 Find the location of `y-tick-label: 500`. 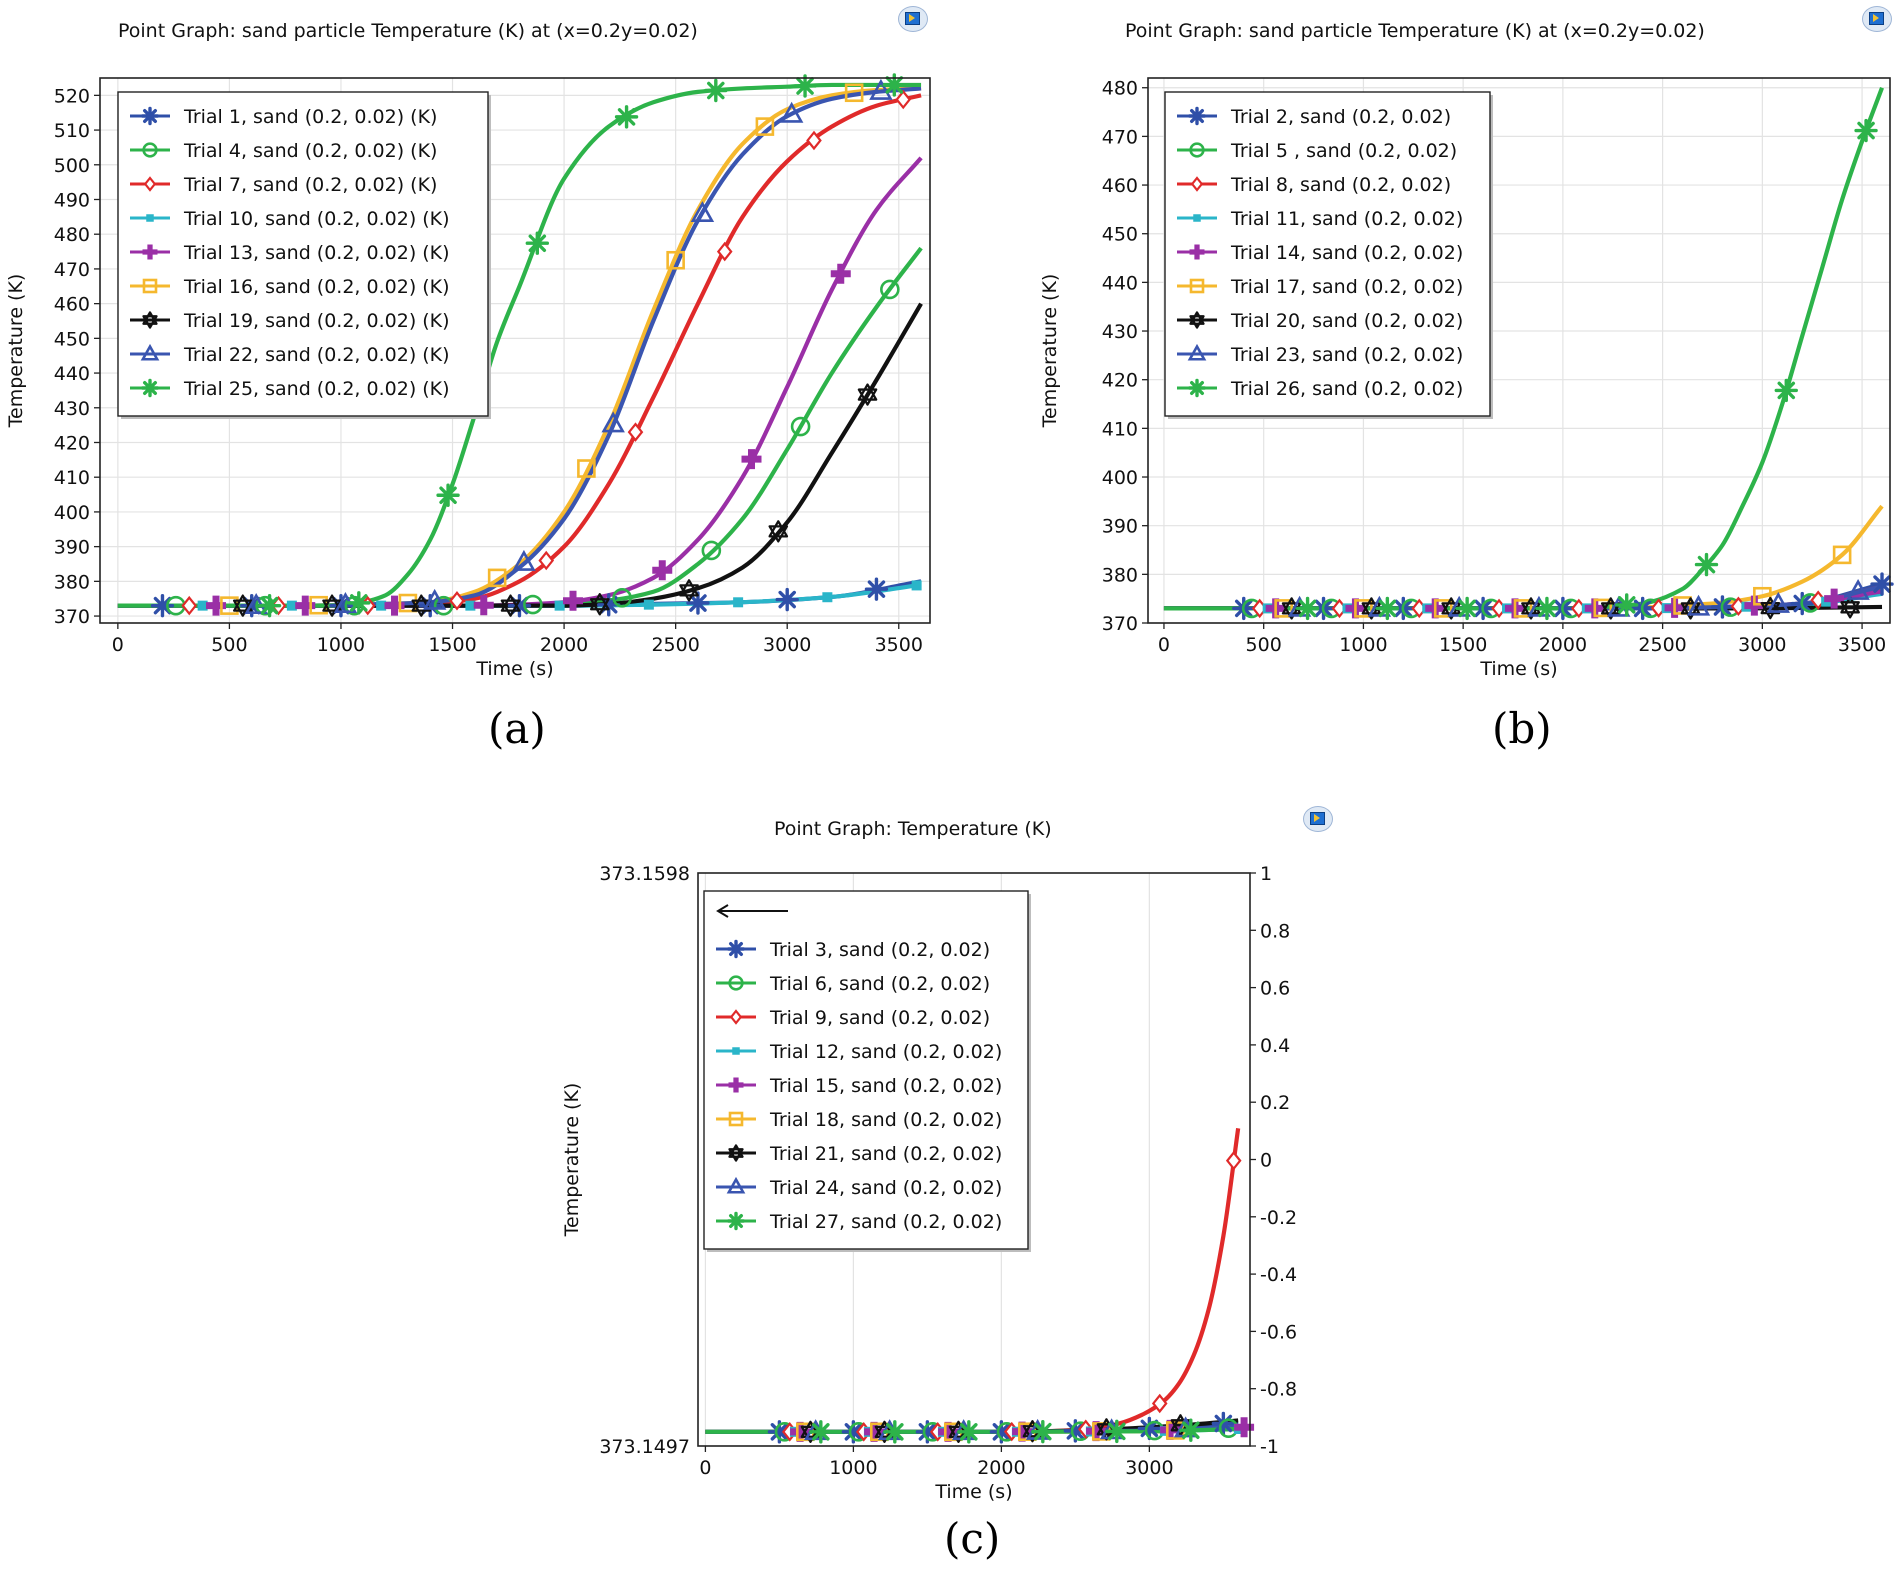

y-tick-label: 500 is located at coordinates (72, 166).